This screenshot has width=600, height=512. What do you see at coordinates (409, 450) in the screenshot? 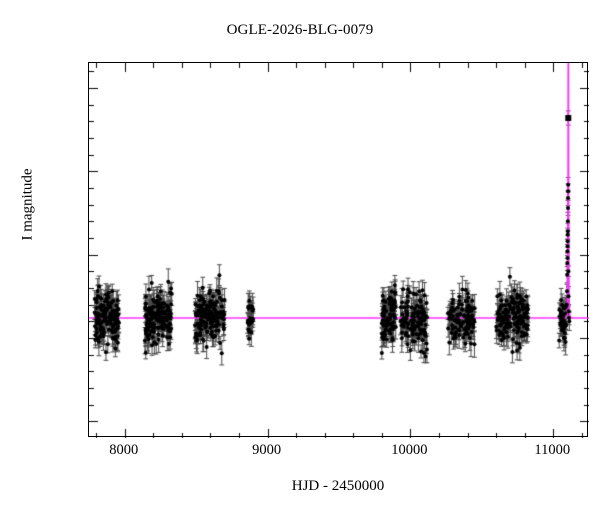
I see `x-tick-label: 10000` at bounding box center [409, 450].